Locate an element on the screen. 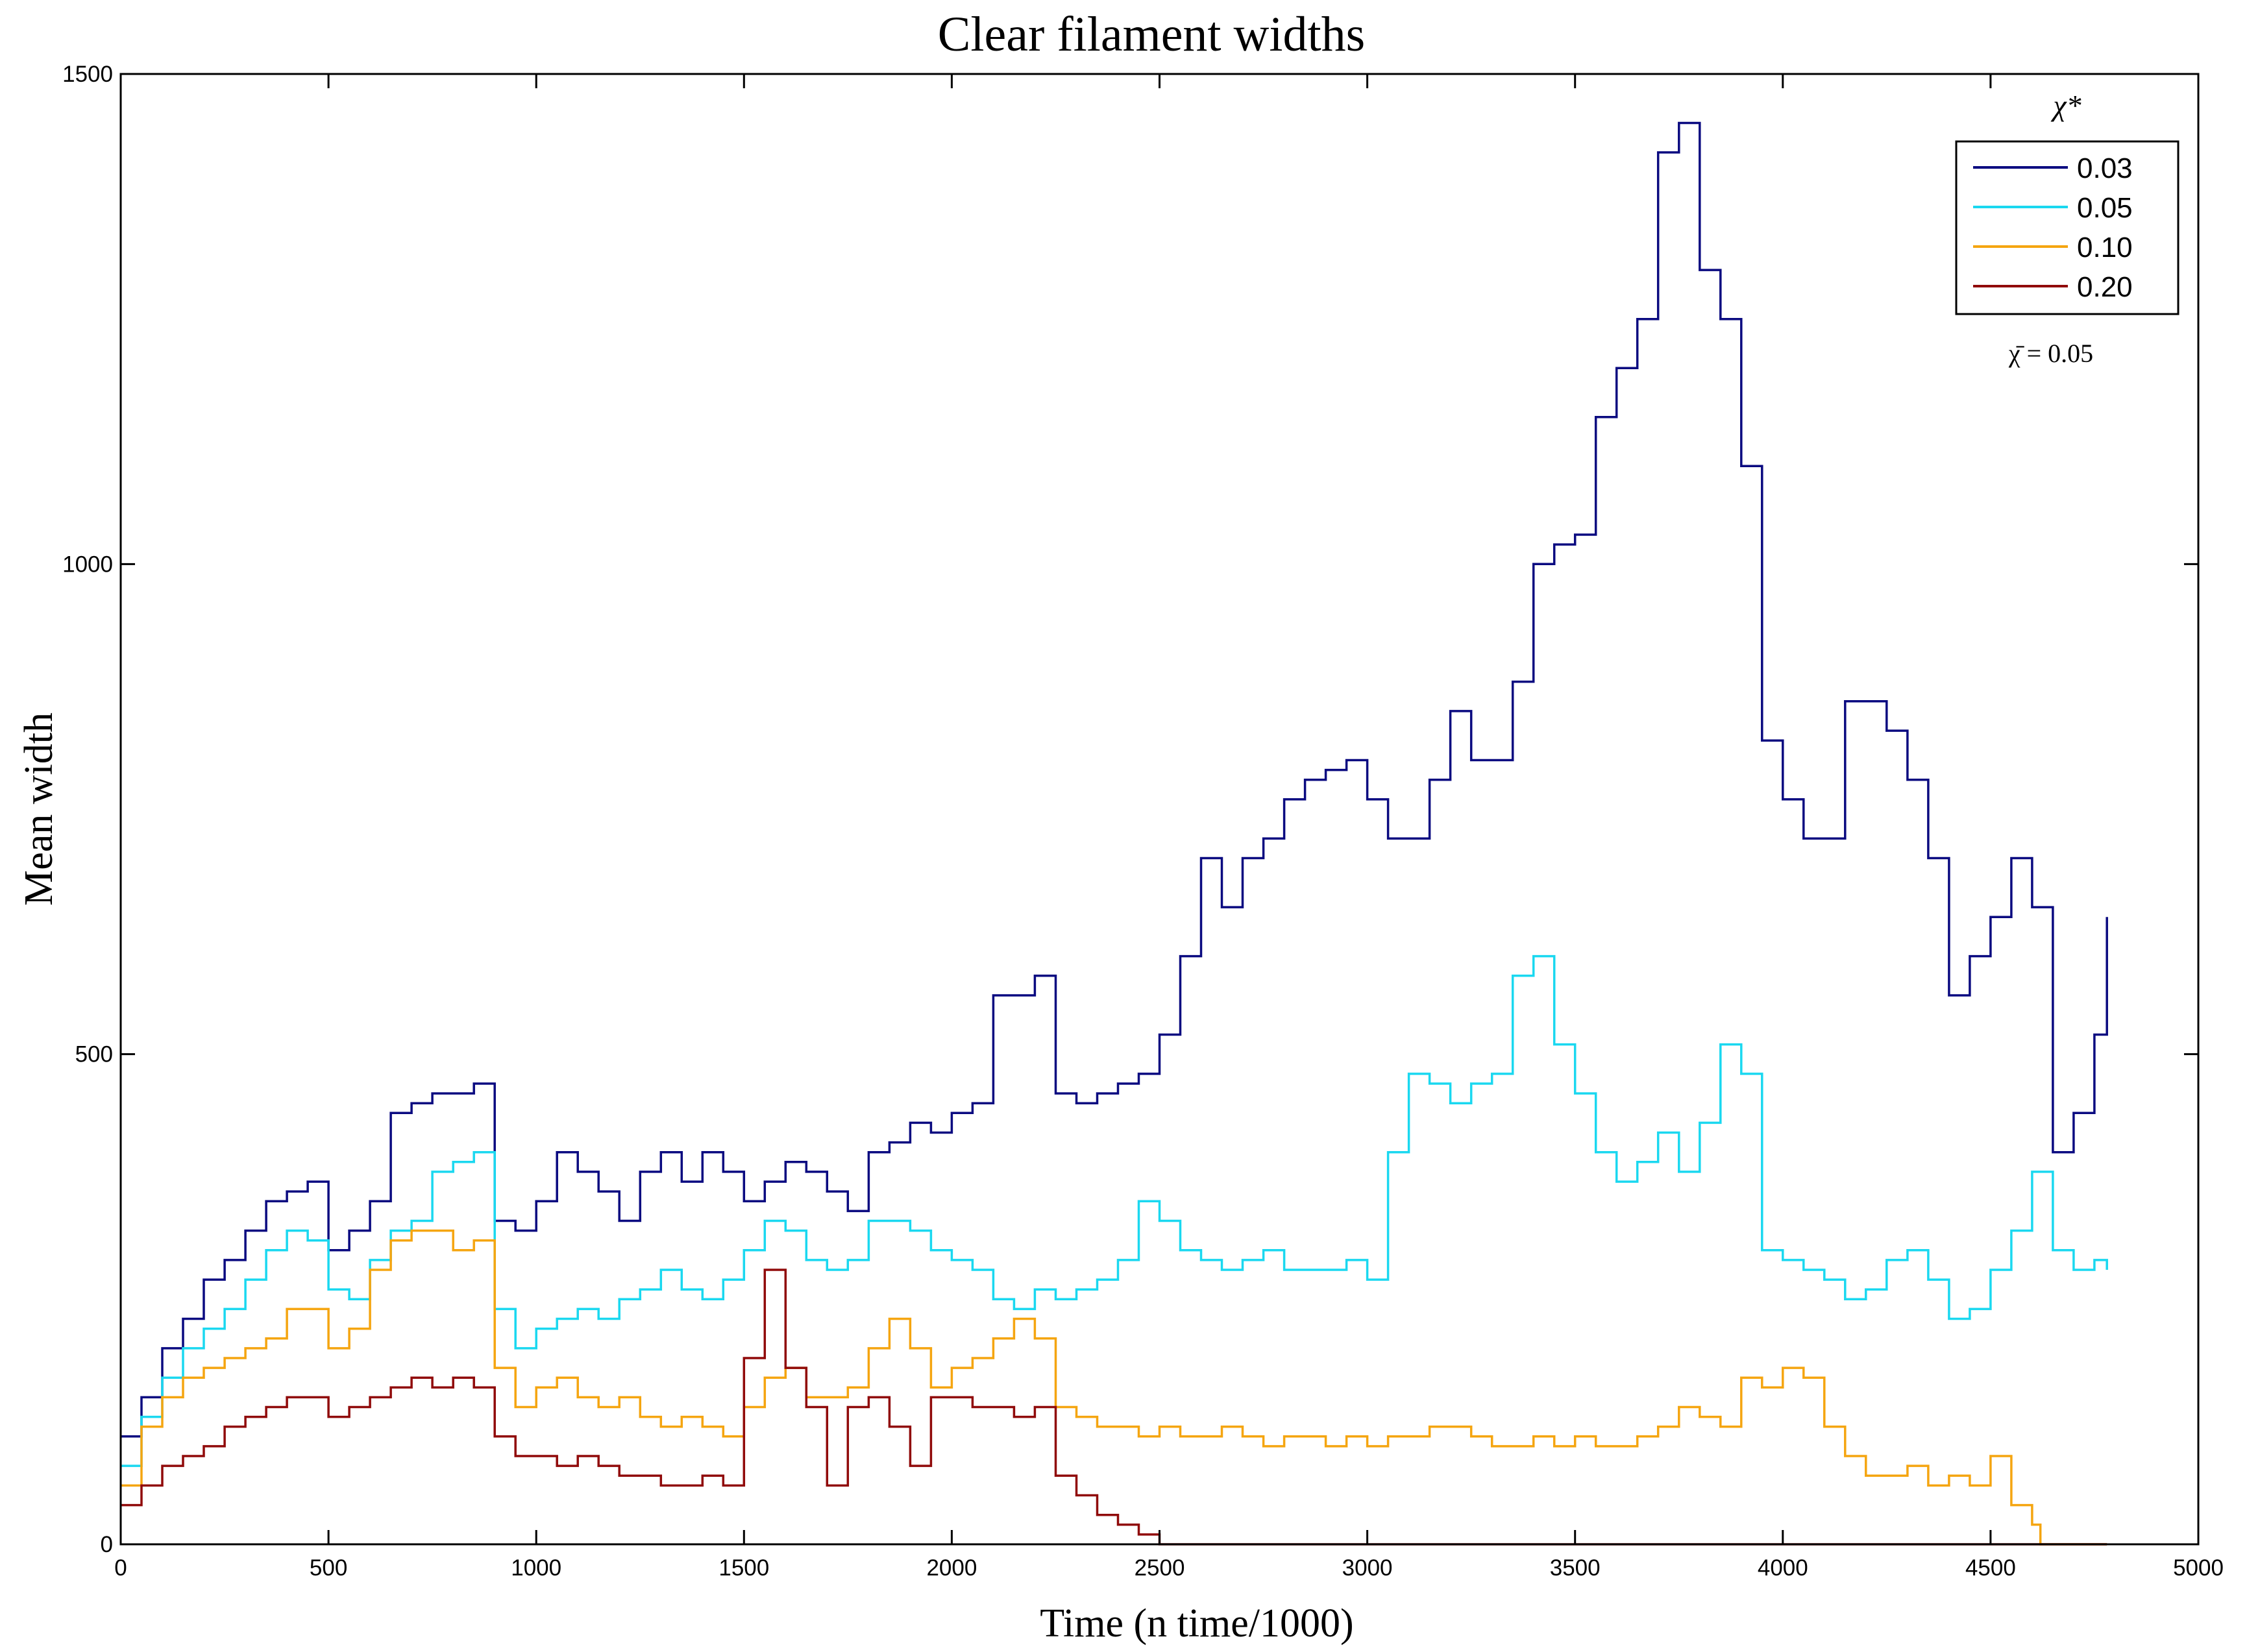 Image resolution: width=2247 pixels, height=1652 pixels. x-tick-label: 4500 is located at coordinates (1990, 1568).